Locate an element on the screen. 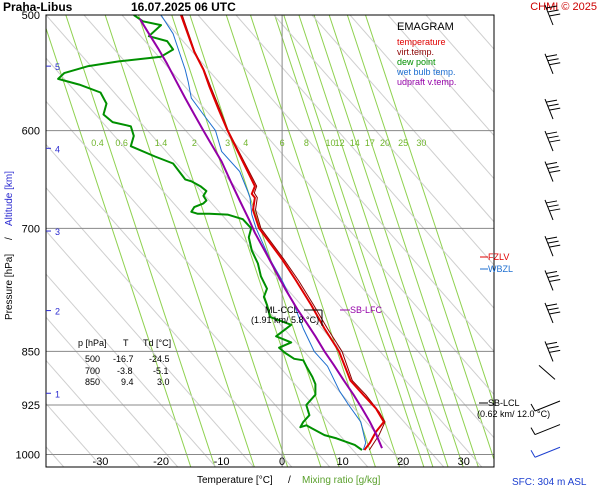 The image size is (600, 500). fzlv-label: FZLV is located at coordinates (498, 257).